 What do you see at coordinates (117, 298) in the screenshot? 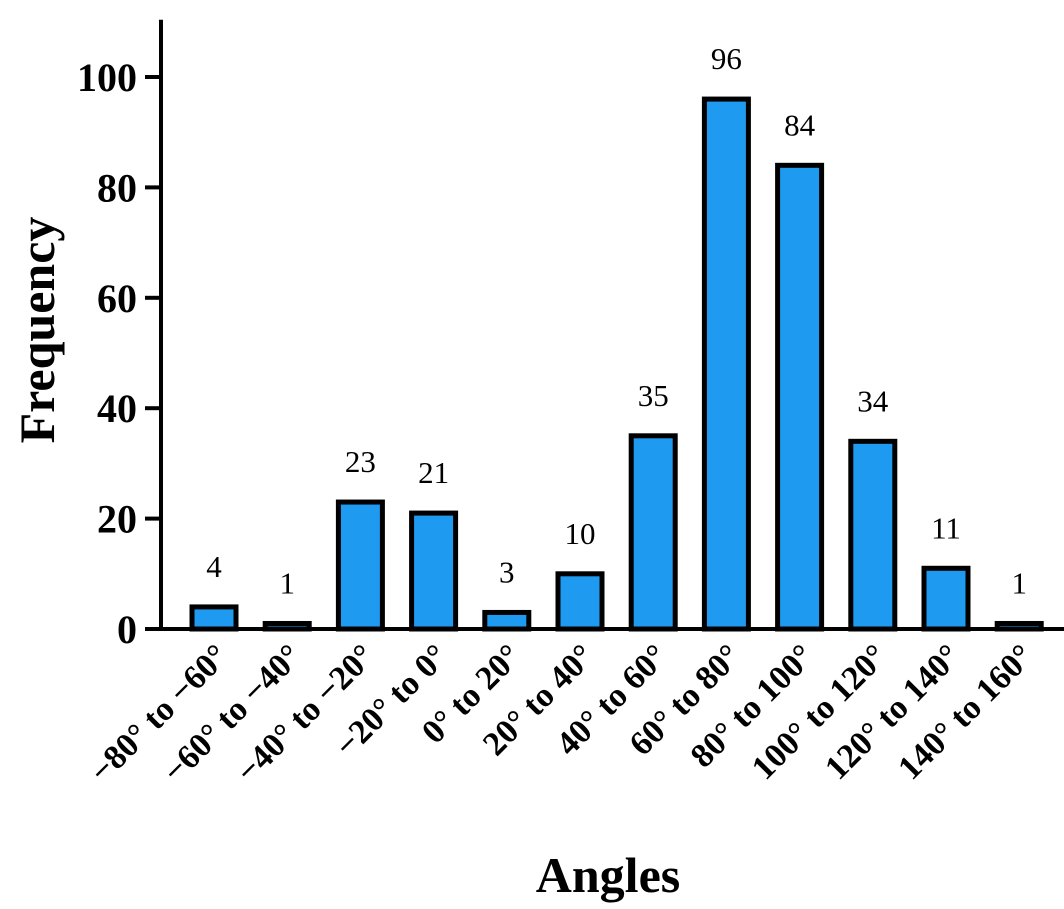
I see `y-tick-label: 60` at bounding box center [117, 298].